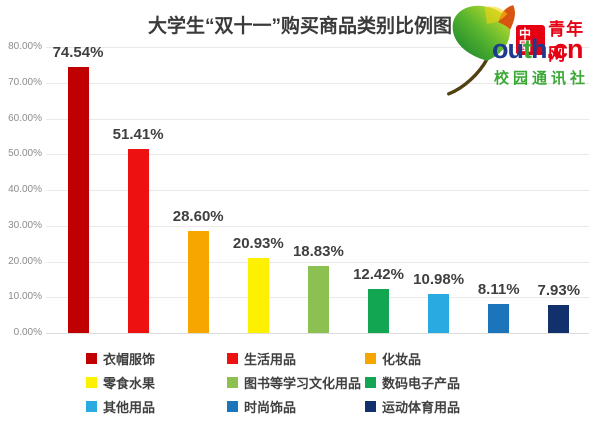  What do you see at coordinates (270, 407) in the screenshot?
I see `legend-label: 时尚饰品` at bounding box center [270, 407].